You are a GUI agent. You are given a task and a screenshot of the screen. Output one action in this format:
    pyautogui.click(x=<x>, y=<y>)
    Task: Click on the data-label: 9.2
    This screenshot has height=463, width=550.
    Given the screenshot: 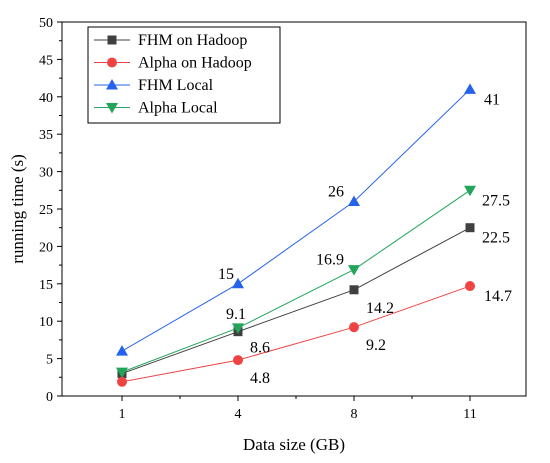 What is the action you would take?
    pyautogui.click(x=376, y=345)
    